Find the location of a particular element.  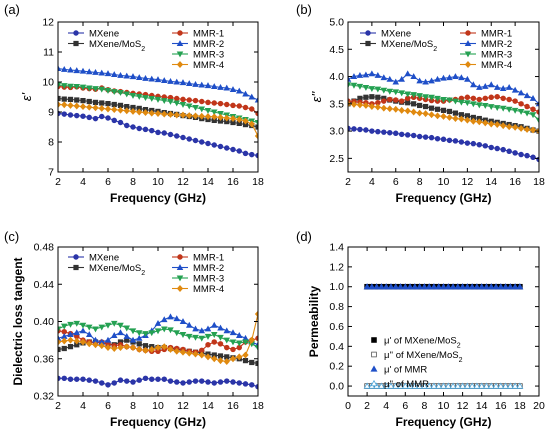

x-tick-label: 8 is located at coordinates (133, 182).